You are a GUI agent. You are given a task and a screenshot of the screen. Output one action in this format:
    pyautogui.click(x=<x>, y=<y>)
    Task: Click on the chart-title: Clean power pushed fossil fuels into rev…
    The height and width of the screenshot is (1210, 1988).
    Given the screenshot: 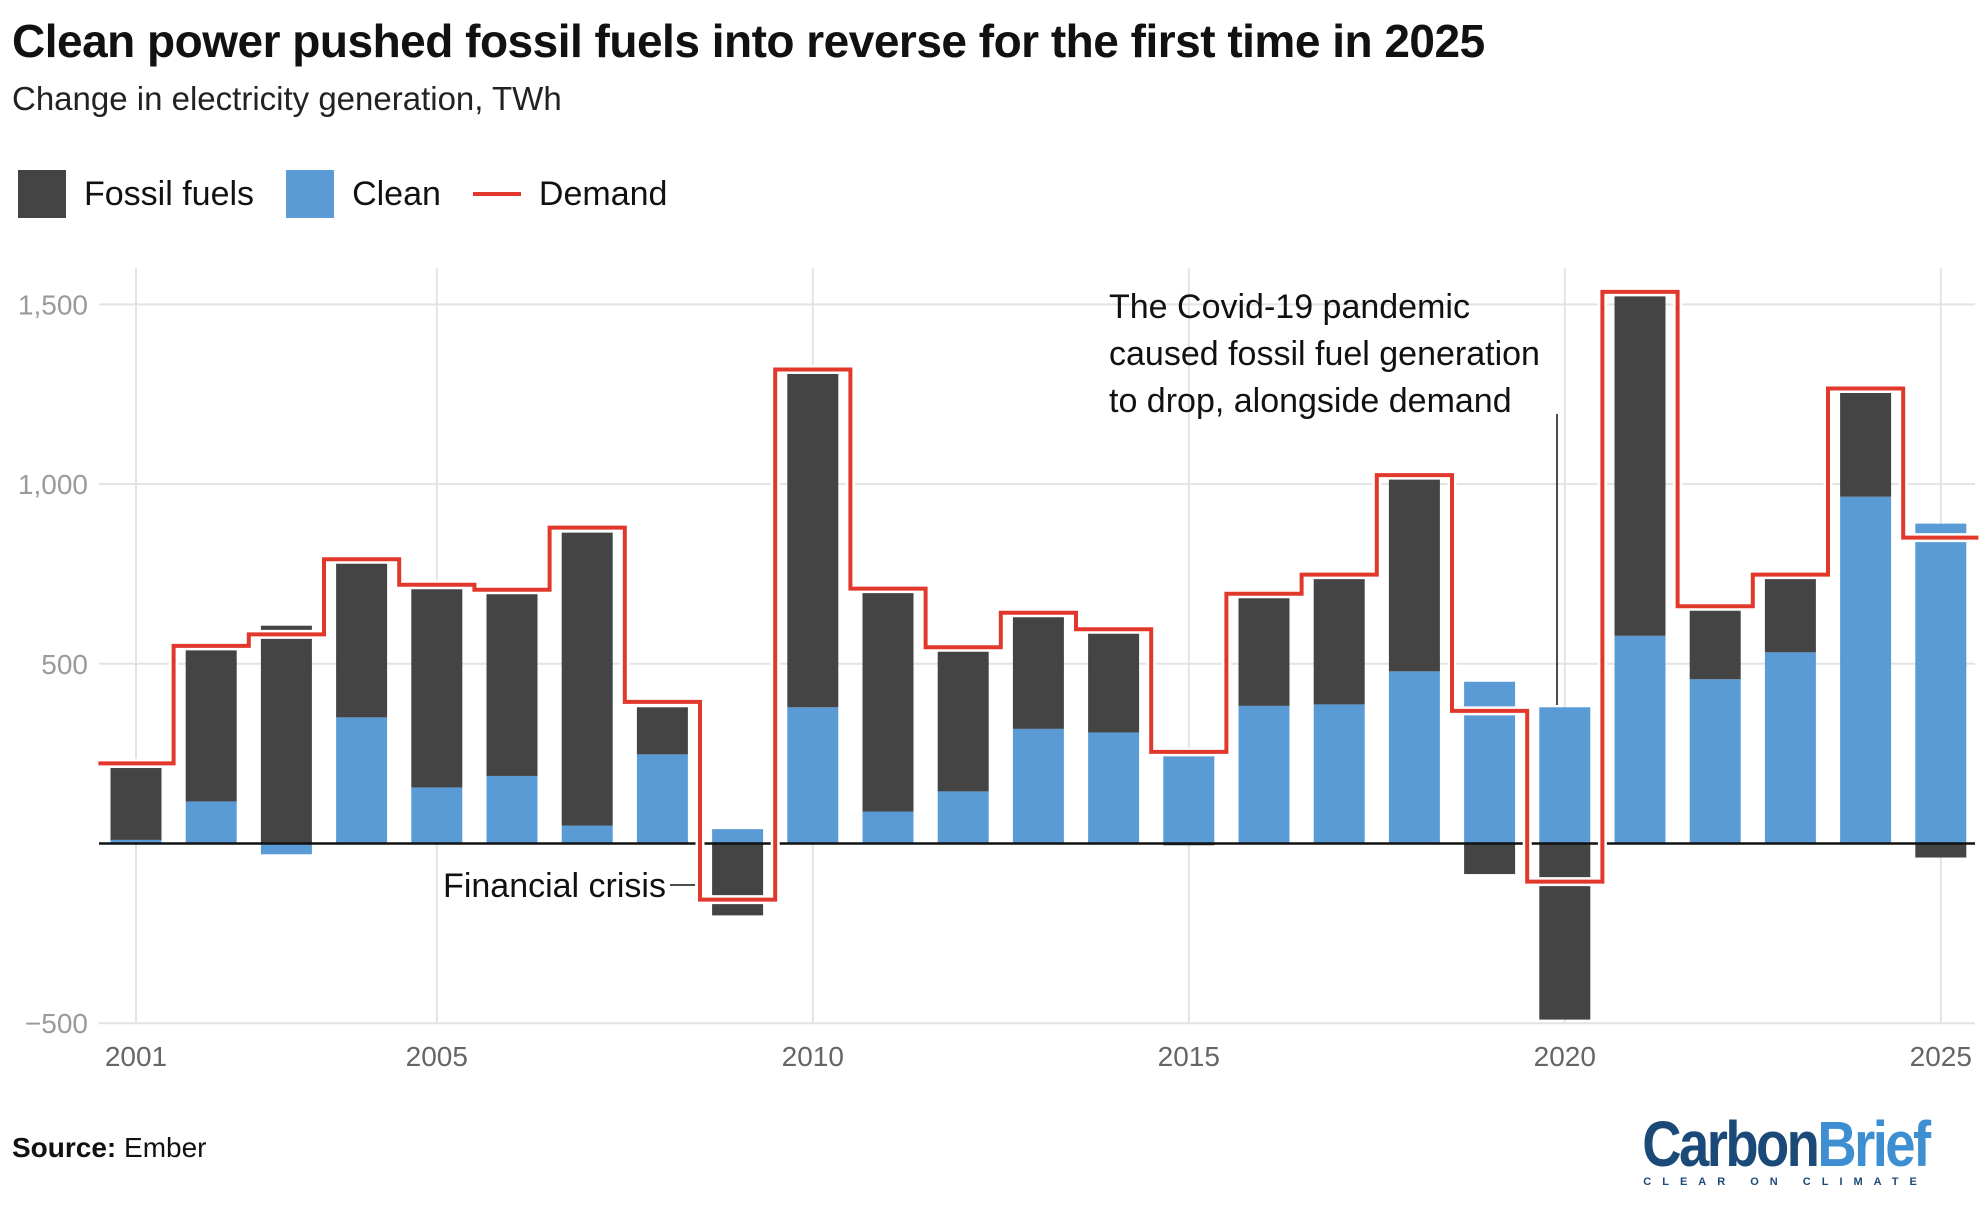 What is the action you would take?
    pyautogui.click(x=748, y=41)
    